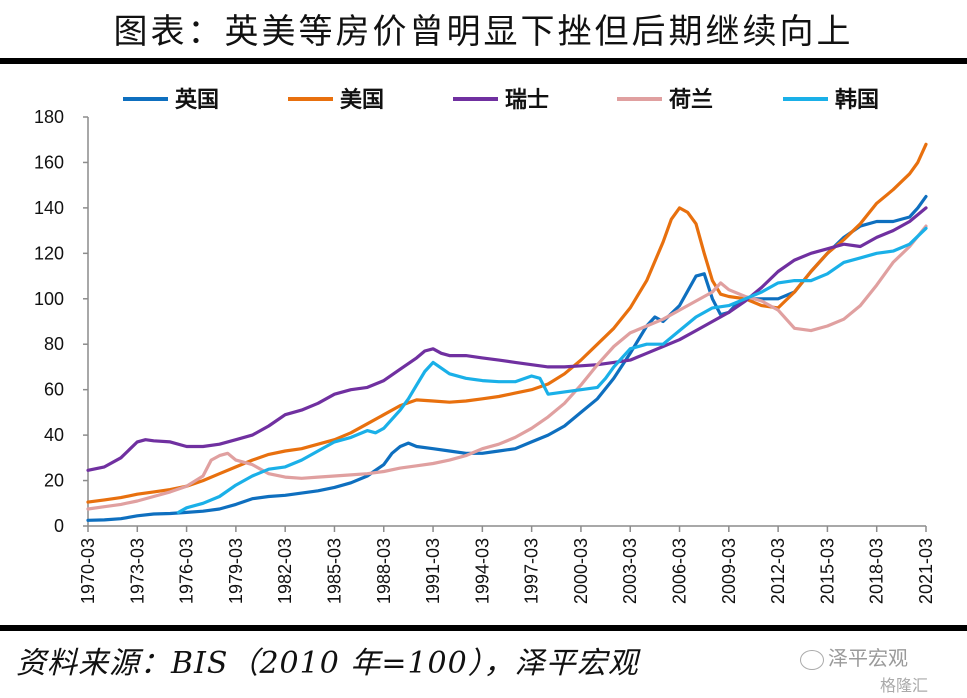  Describe the element at coordinates (778, 571) in the screenshot. I see `x-tick-label: 2012-03` at that location.